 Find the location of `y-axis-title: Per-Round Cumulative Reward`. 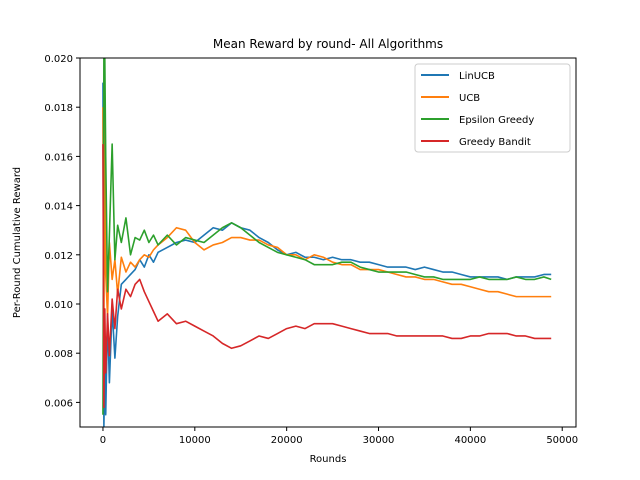

y-axis-title: Per-Round Cumulative Reward is located at coordinates (17, 242).